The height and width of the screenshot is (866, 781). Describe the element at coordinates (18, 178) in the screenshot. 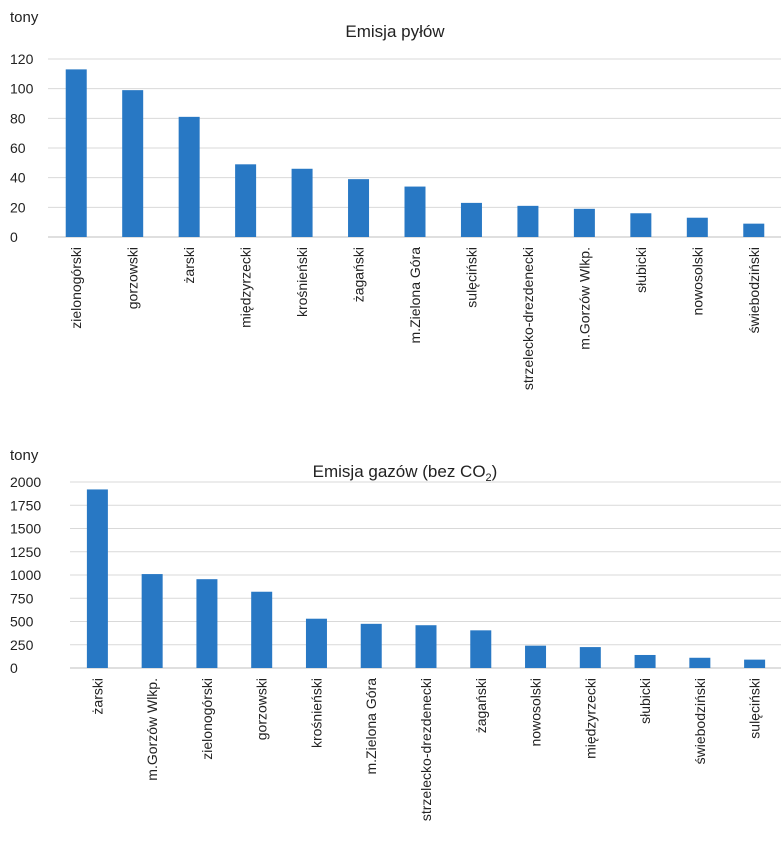

I see `c1-y-tick-label: 40` at that location.